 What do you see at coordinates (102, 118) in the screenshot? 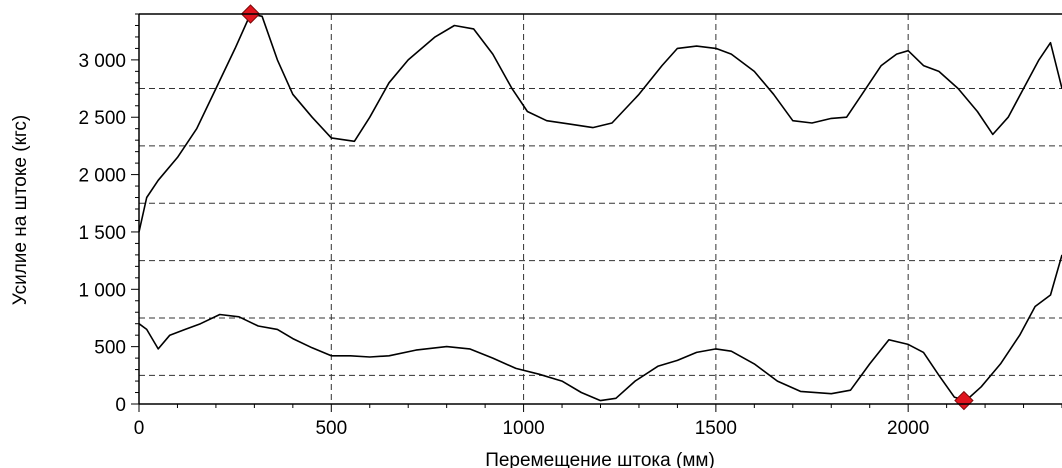
I see `y-tick-label: 2 500` at bounding box center [102, 118].